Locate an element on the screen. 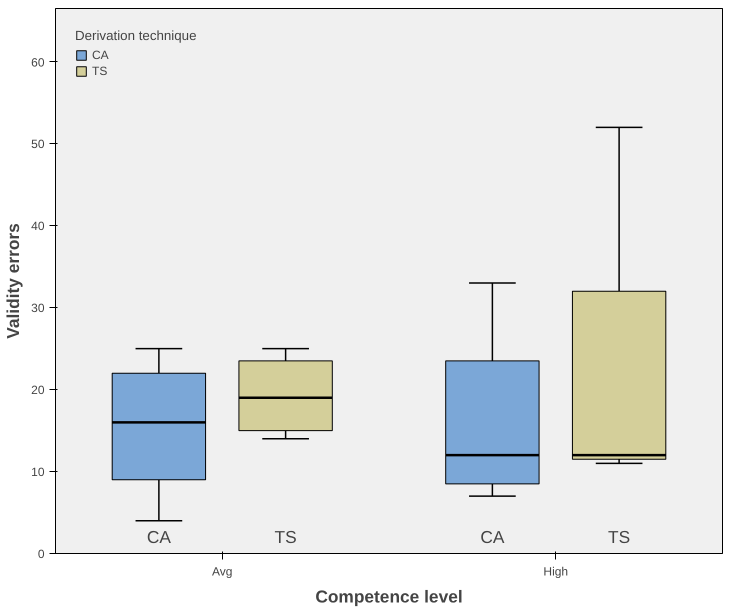  y-axis-title: Validity errors is located at coordinates (13, 281).